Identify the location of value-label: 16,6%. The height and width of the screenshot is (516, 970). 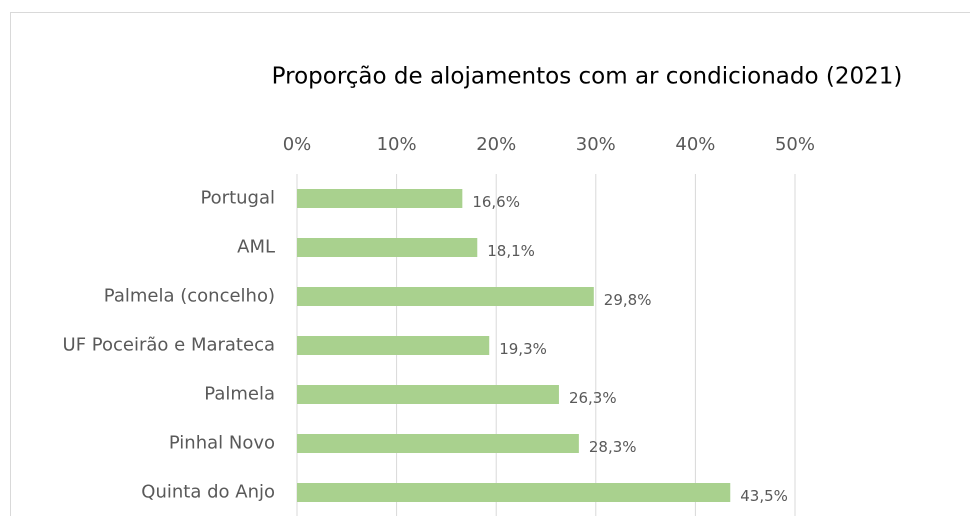
(496, 202).